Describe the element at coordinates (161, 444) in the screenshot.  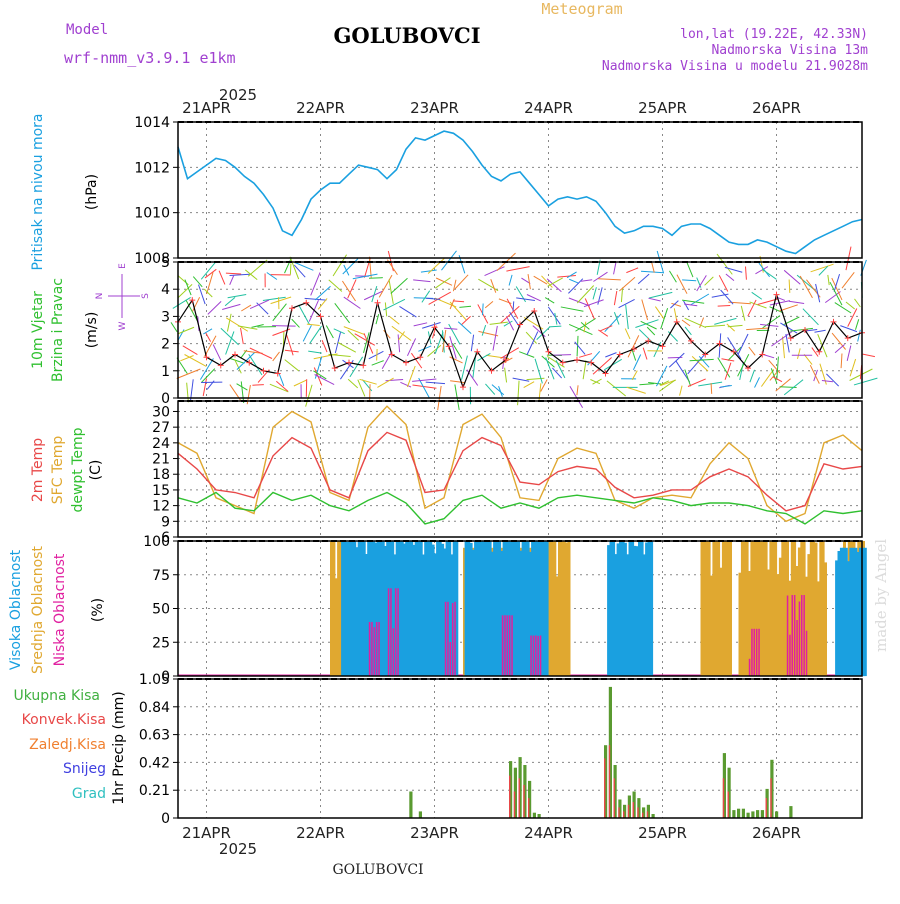
I see `y-tick-label: 24` at that location.